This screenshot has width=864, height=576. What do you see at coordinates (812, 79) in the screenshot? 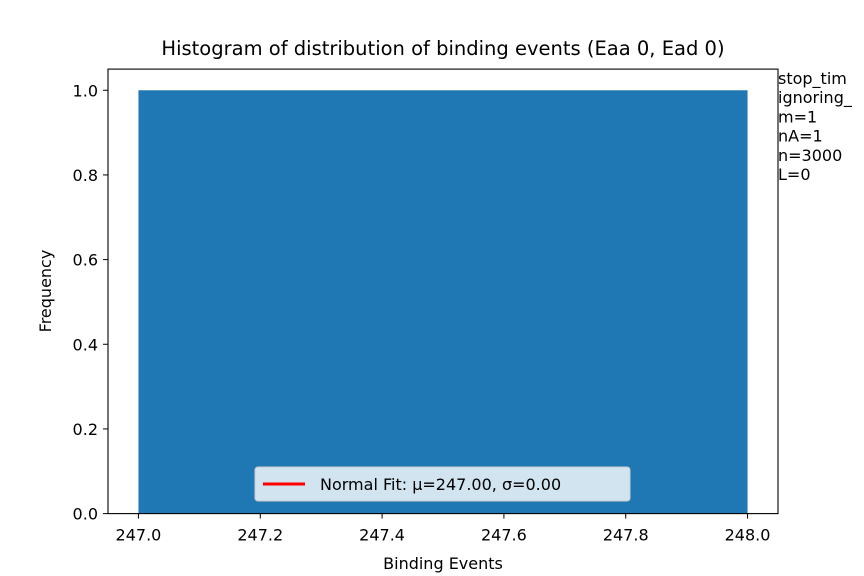
I see `side-note-line: stop_tim` at bounding box center [812, 79].